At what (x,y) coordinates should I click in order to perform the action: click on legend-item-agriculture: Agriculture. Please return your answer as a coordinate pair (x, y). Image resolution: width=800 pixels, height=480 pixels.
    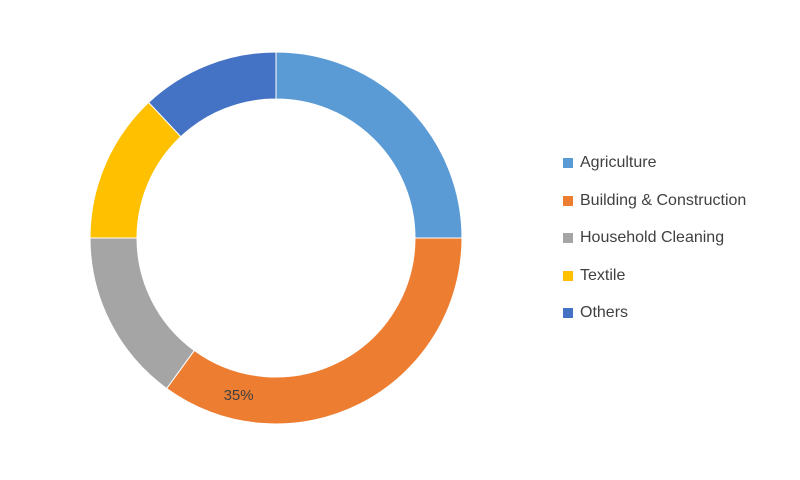
    Looking at the image, I should click on (654, 163).